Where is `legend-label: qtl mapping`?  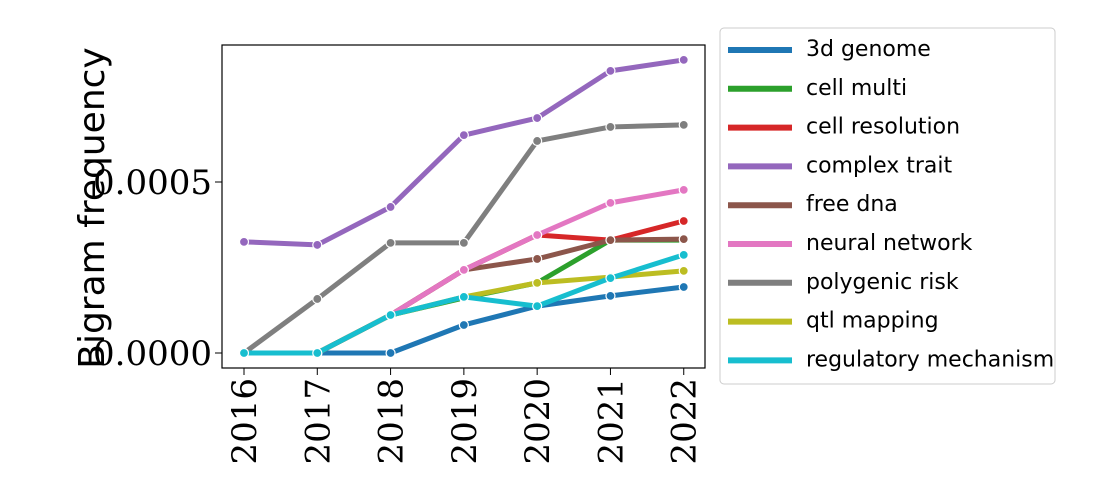 legend-label: qtl mapping is located at coordinates (872, 321).